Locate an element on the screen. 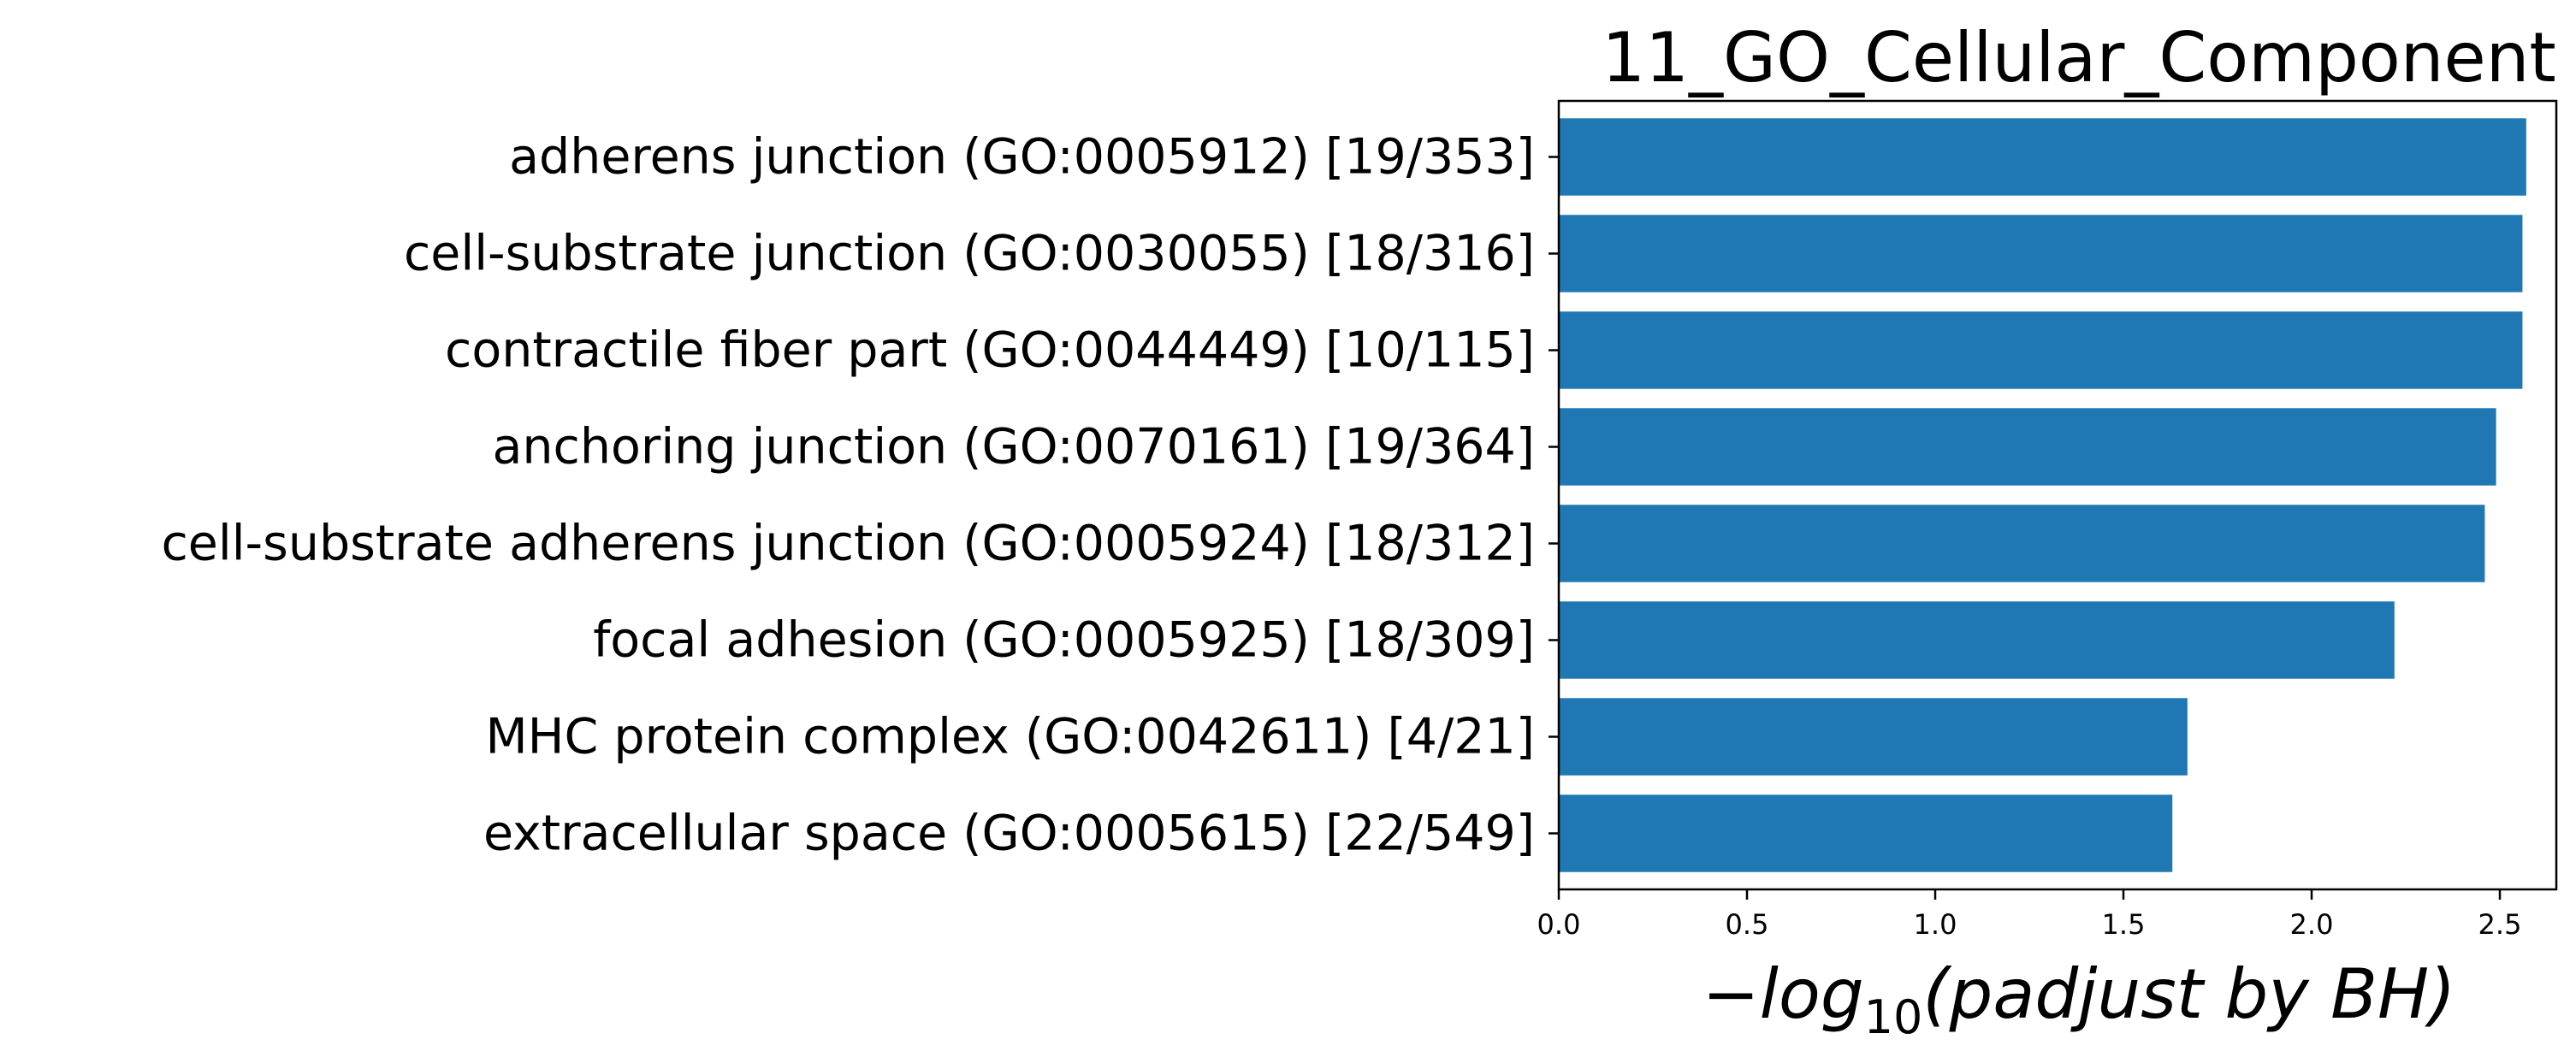  category-label: focal adhesion (GO:0005925) [18/309] is located at coordinates (1064, 640).